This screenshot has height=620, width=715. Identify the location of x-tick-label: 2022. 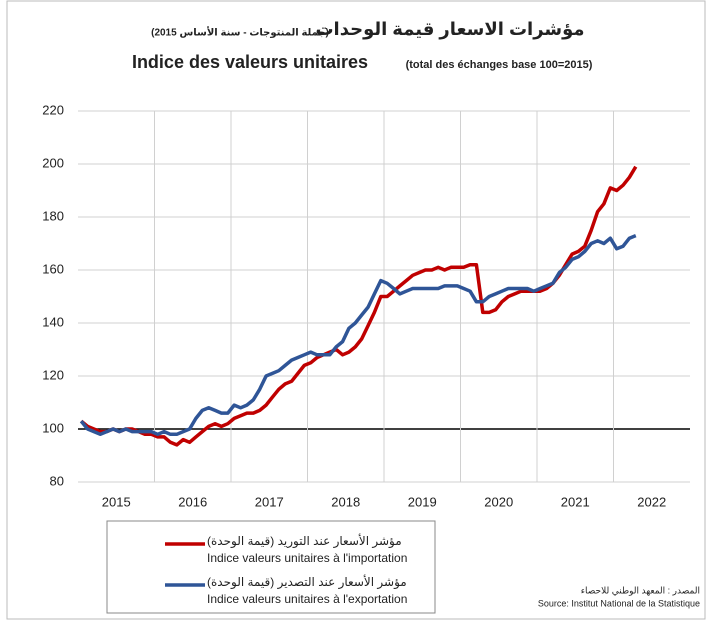
(651, 501).